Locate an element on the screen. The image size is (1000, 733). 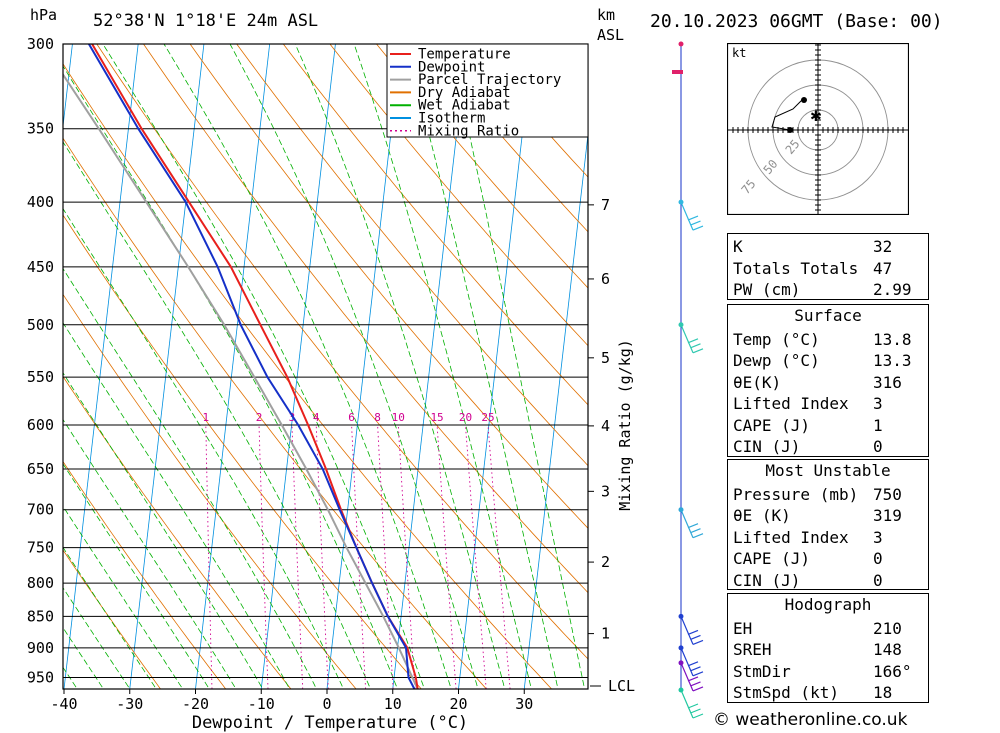
param-value: 2.99 is located at coordinates (892, 289).